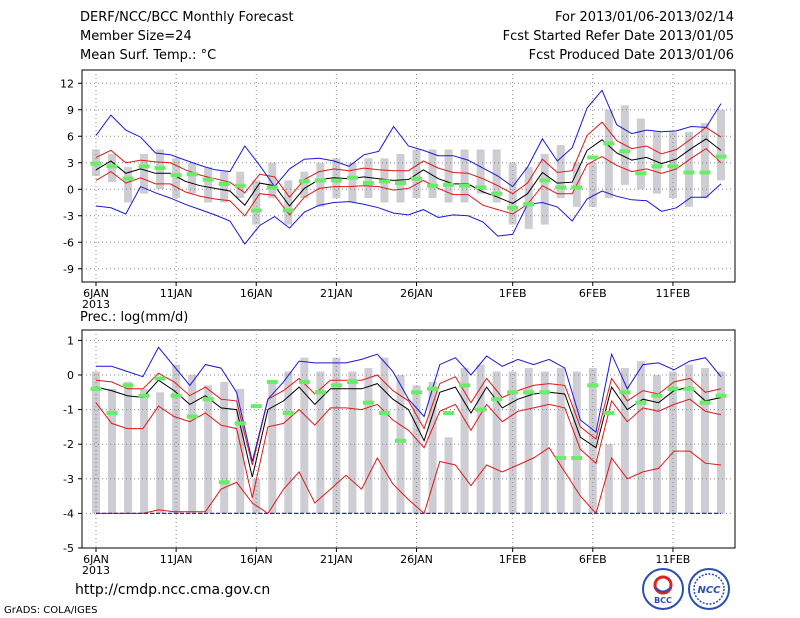 This screenshot has width=800, height=618. I want to click on y-tick-label: 9, so click(70, 110).